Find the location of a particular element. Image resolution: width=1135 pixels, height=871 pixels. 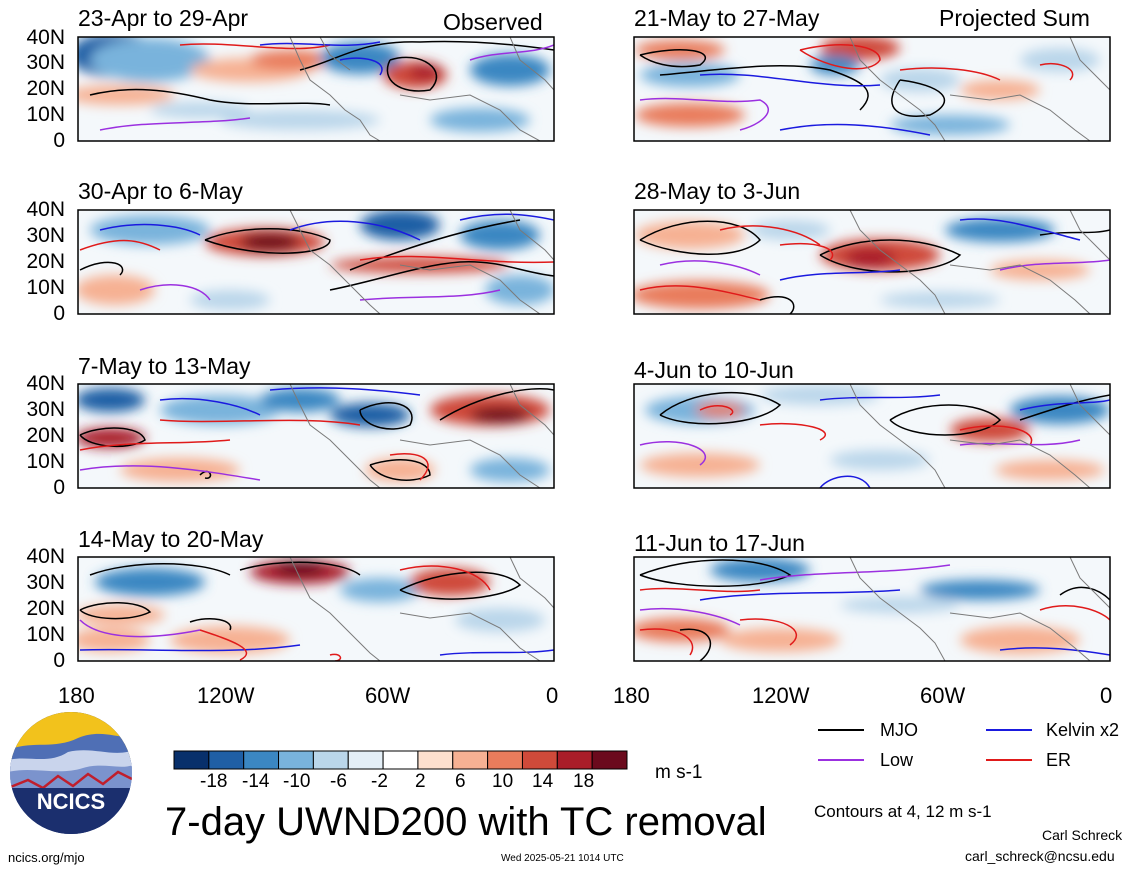

colorbar is located at coordinates (400, 760).